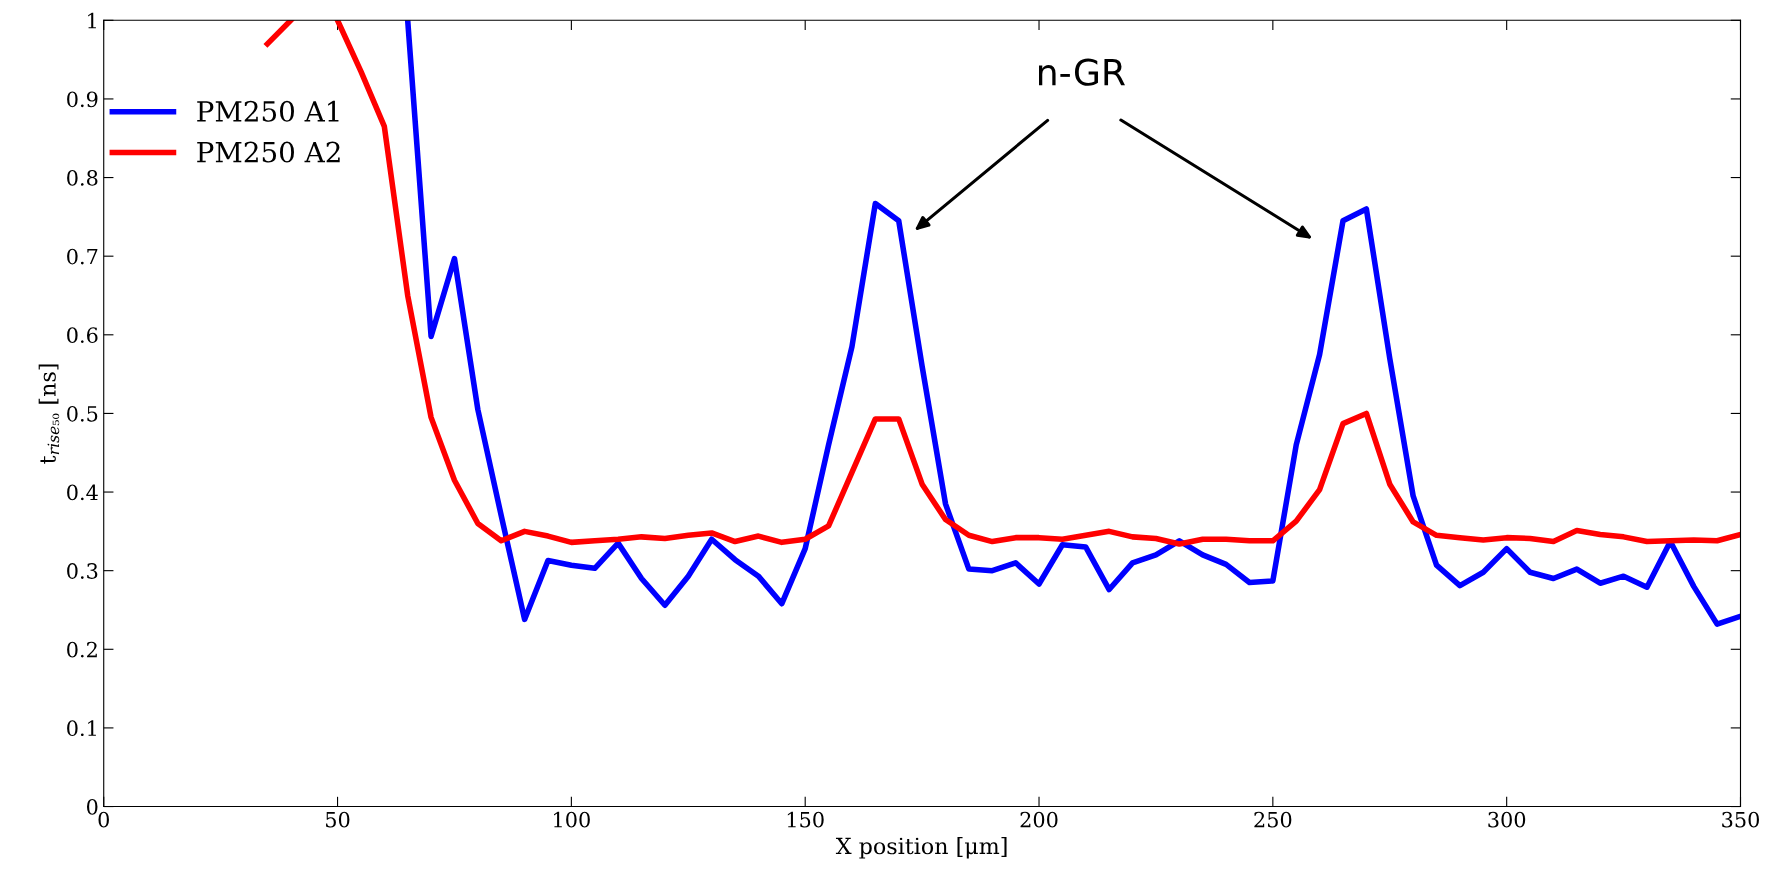 This screenshot has width=1767, height=891. What do you see at coordinates (82, 256) in the screenshot?
I see `y-tick-label: 0.7` at bounding box center [82, 256].